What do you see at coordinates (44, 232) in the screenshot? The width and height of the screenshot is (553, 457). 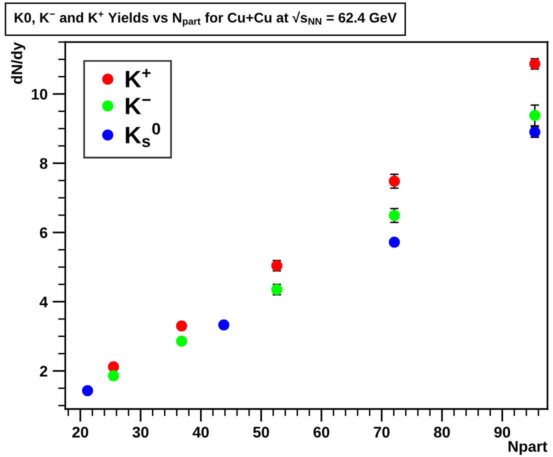 I see `y-tick-label: 6` at bounding box center [44, 232].